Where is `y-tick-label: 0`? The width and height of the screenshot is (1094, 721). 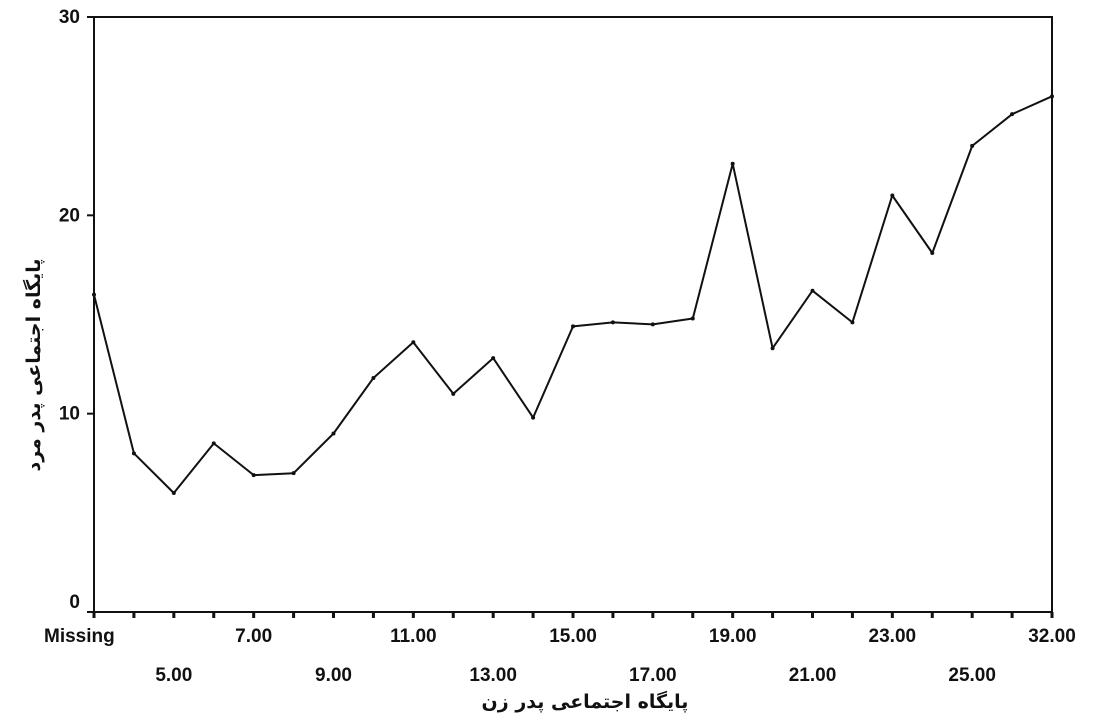
y-tick-label: 0 is located at coordinates (74, 602).